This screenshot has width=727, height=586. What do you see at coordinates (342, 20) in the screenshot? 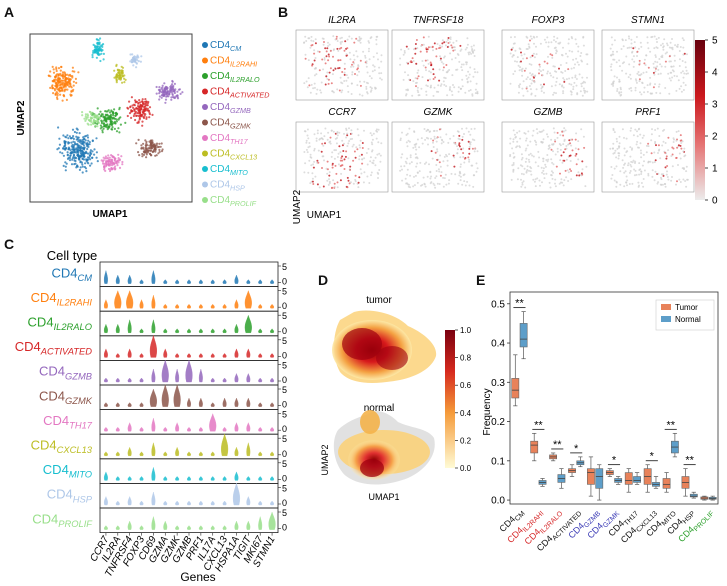
I see `feature-plot-title-il2ra: IL2RA` at bounding box center [342, 20].